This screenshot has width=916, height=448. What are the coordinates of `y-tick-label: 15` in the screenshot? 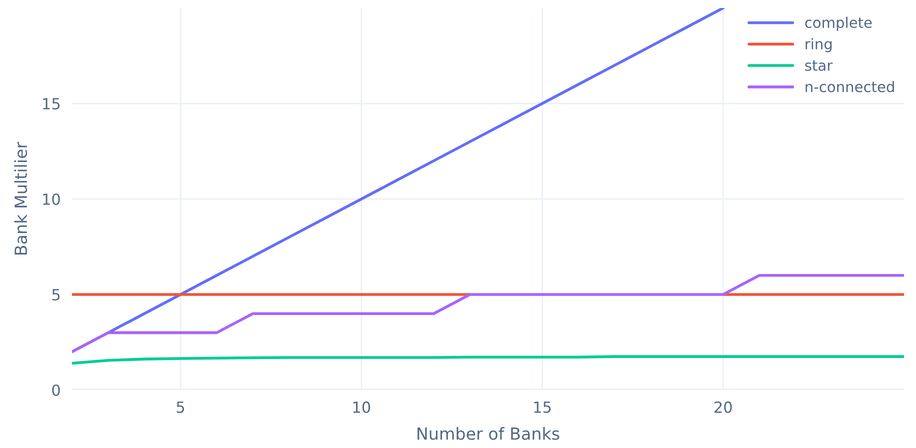 It's located at (51, 104).